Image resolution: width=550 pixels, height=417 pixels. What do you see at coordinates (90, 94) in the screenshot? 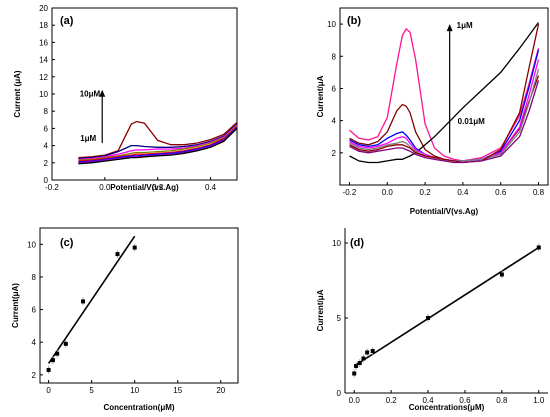
I see `annotation-top: 10μM` at bounding box center [90, 94].